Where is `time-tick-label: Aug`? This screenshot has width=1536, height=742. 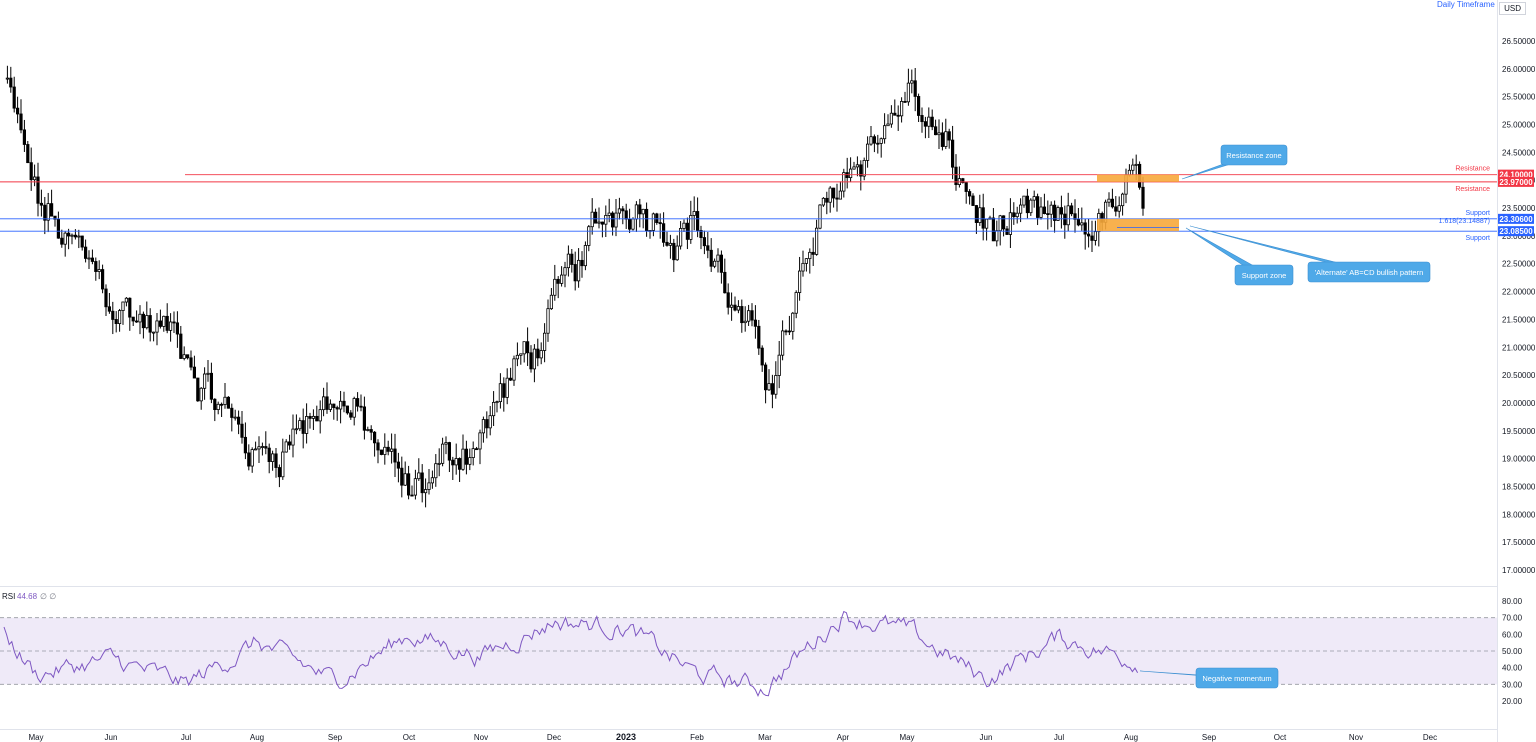
time-tick-label: Aug is located at coordinates (257, 737).